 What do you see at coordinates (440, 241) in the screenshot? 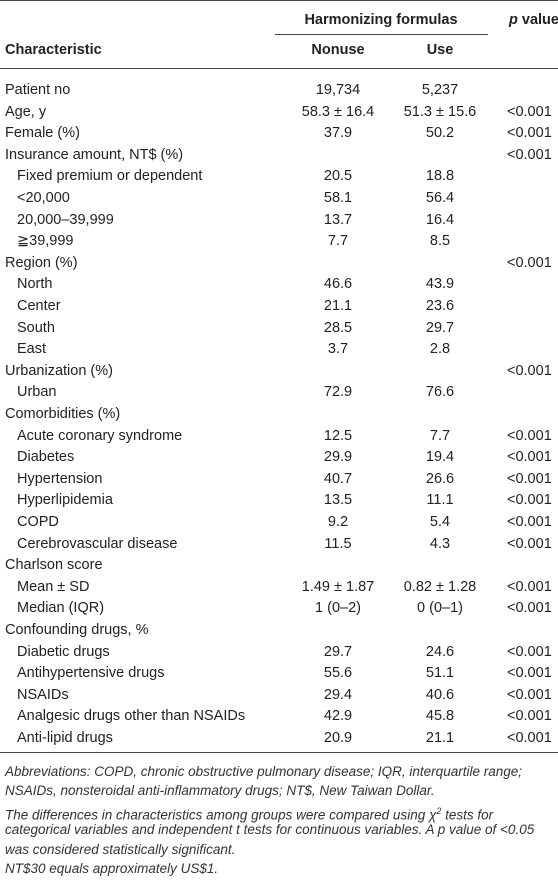
I see `use-cell: 8.5` at bounding box center [440, 241].